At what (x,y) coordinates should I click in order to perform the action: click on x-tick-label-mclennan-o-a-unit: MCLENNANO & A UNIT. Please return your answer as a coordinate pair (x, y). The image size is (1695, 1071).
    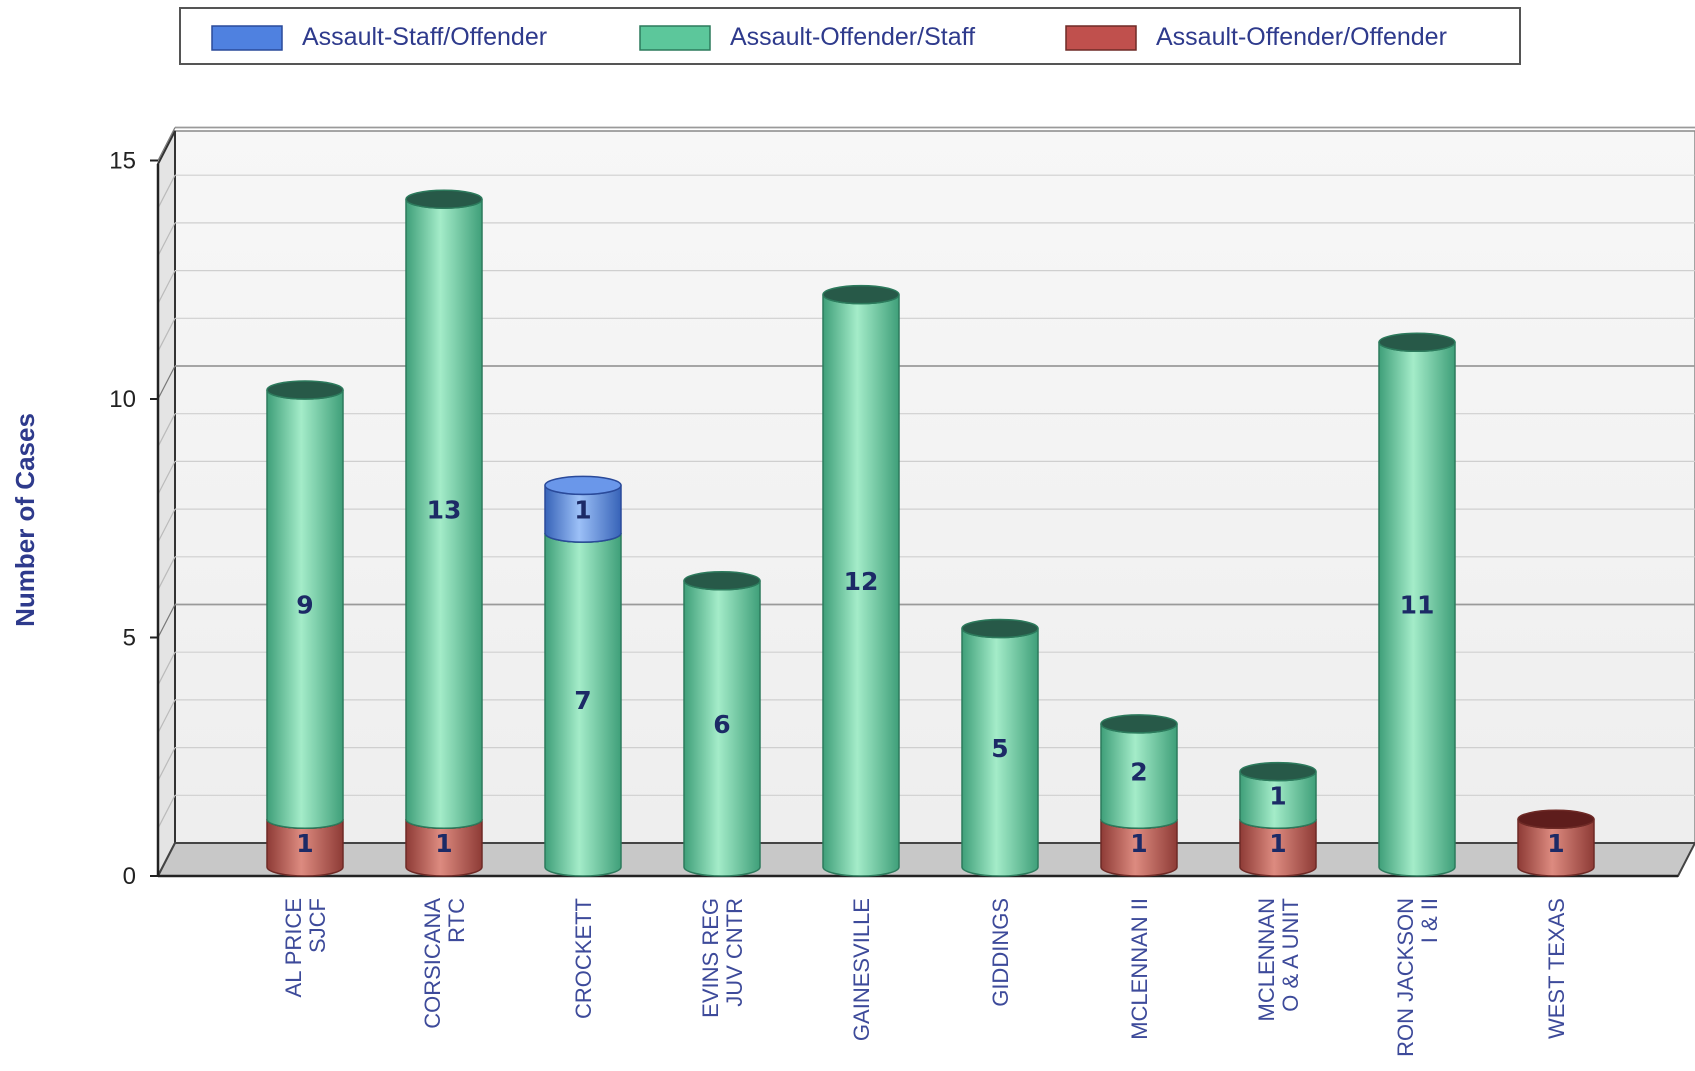
    Looking at the image, I should click on (1278, 959).